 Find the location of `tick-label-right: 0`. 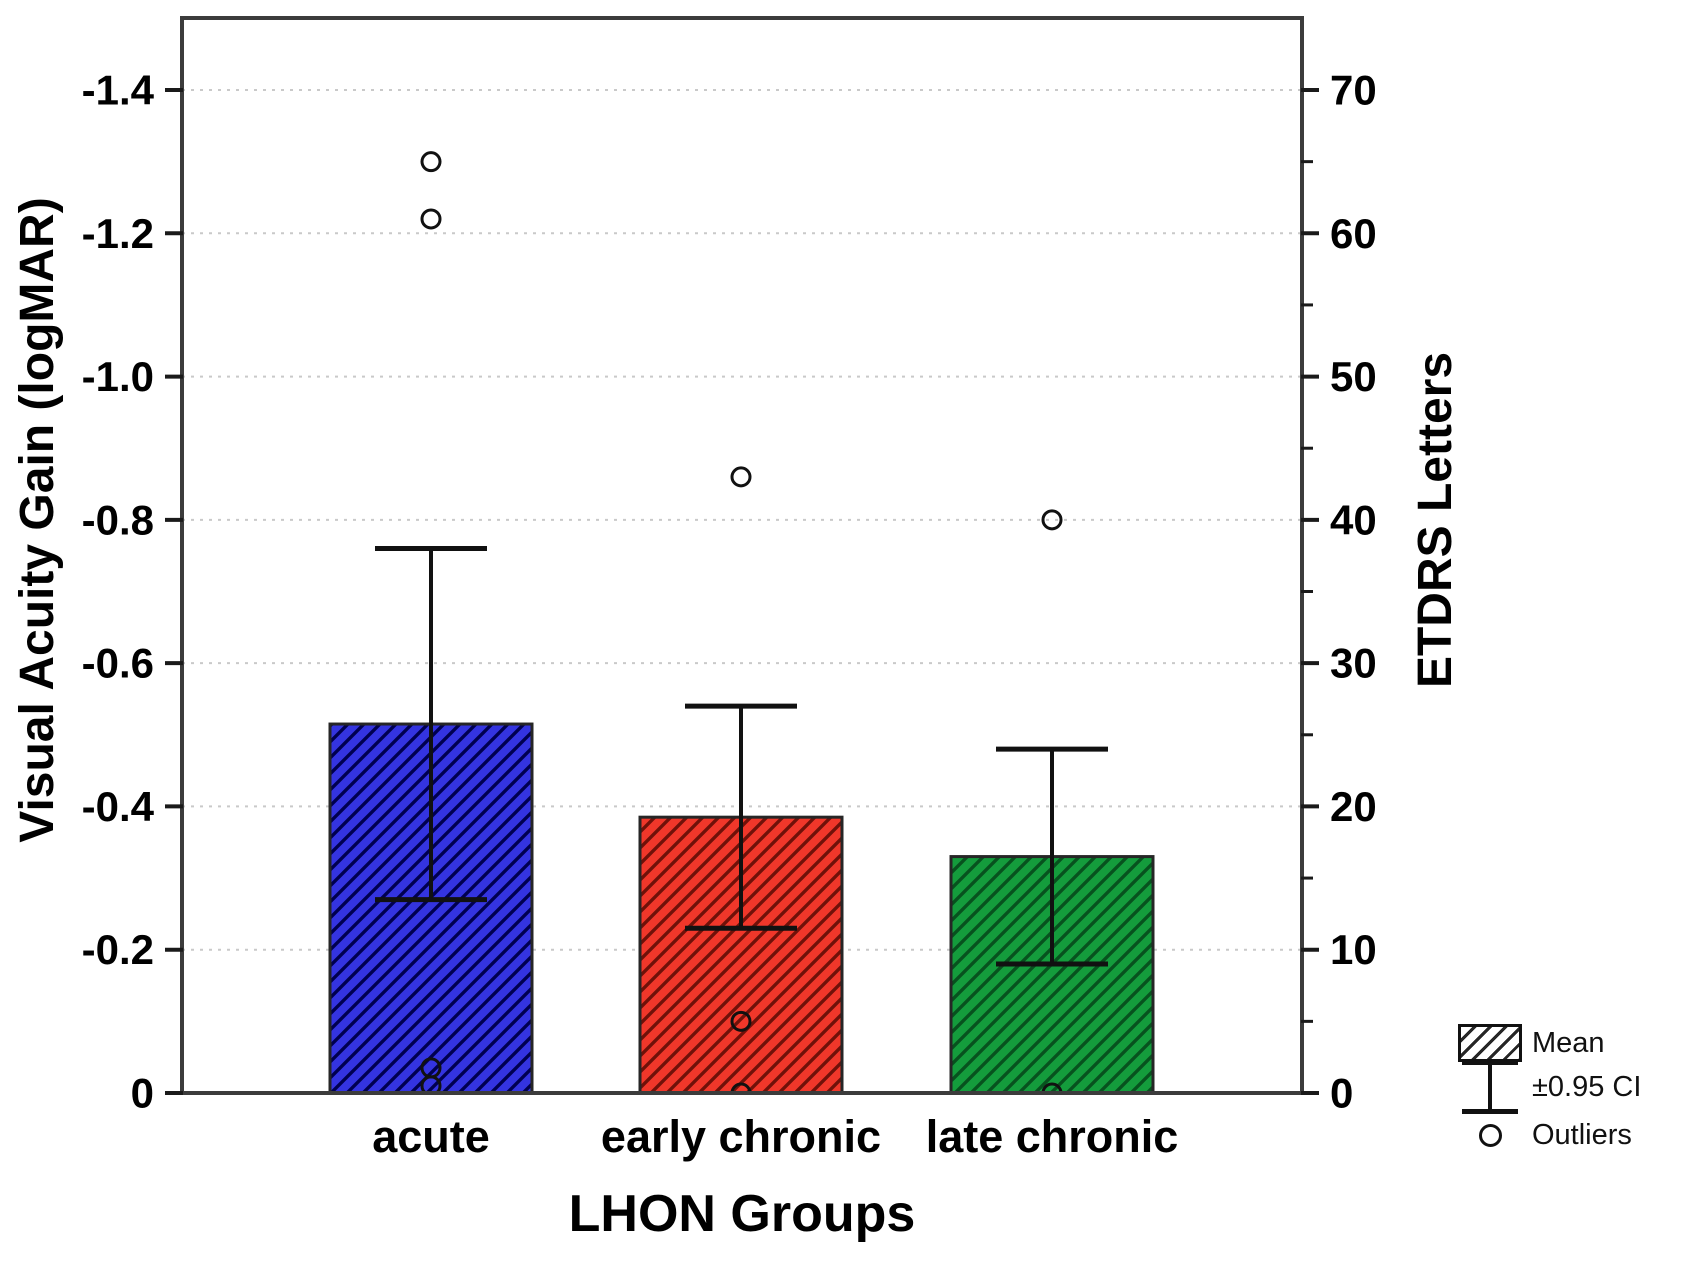

tick-label-right: 0 is located at coordinates (1341, 1093).